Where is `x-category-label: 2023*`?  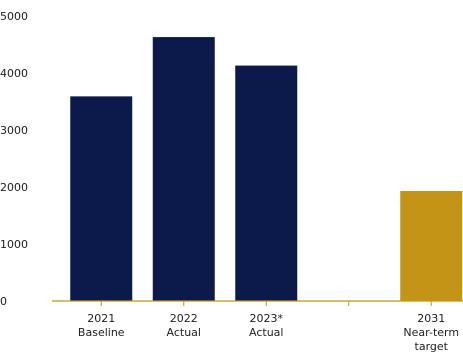 x-category-label: 2023* is located at coordinates (267, 318).